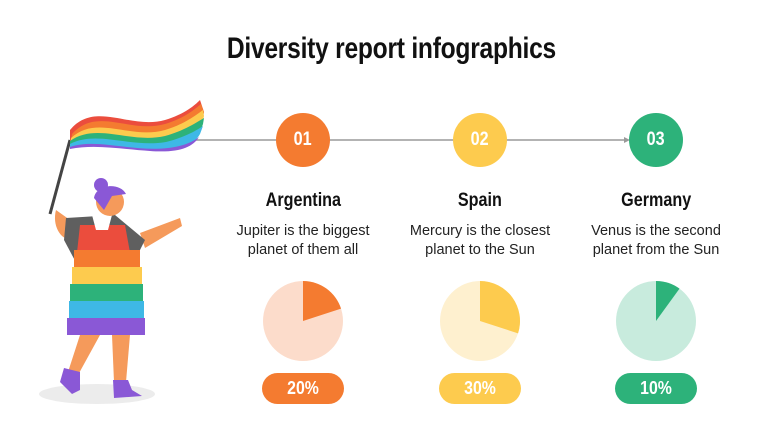 The height and width of the screenshot is (440, 783). I want to click on country-name: Argentina, so click(303, 200).